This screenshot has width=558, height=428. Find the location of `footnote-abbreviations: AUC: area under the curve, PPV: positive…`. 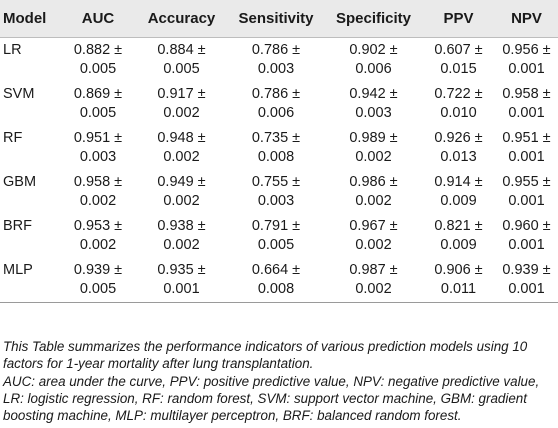

footnote-abbreviations: AUC: area under the curve, PPV: positive… is located at coordinates (271, 398).